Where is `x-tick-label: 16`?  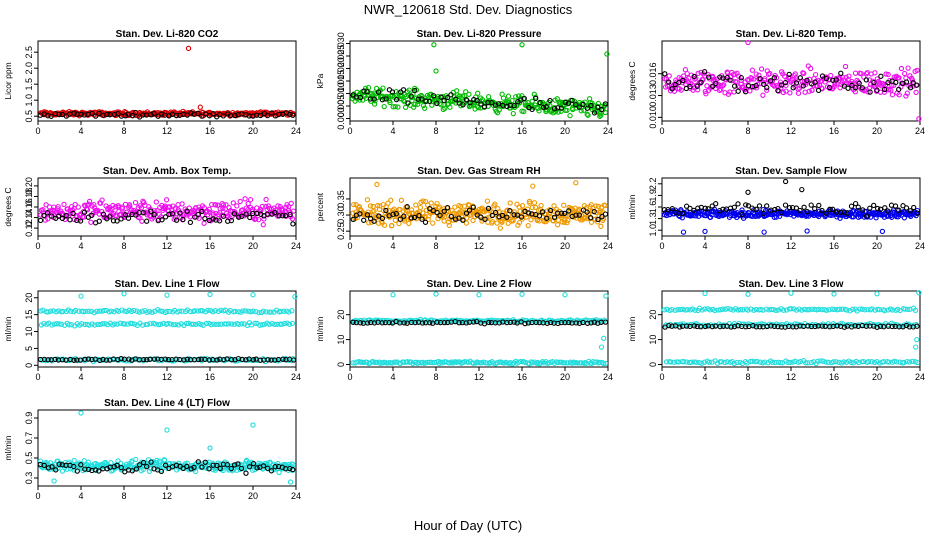 x-tick-label: 16 is located at coordinates (210, 246).